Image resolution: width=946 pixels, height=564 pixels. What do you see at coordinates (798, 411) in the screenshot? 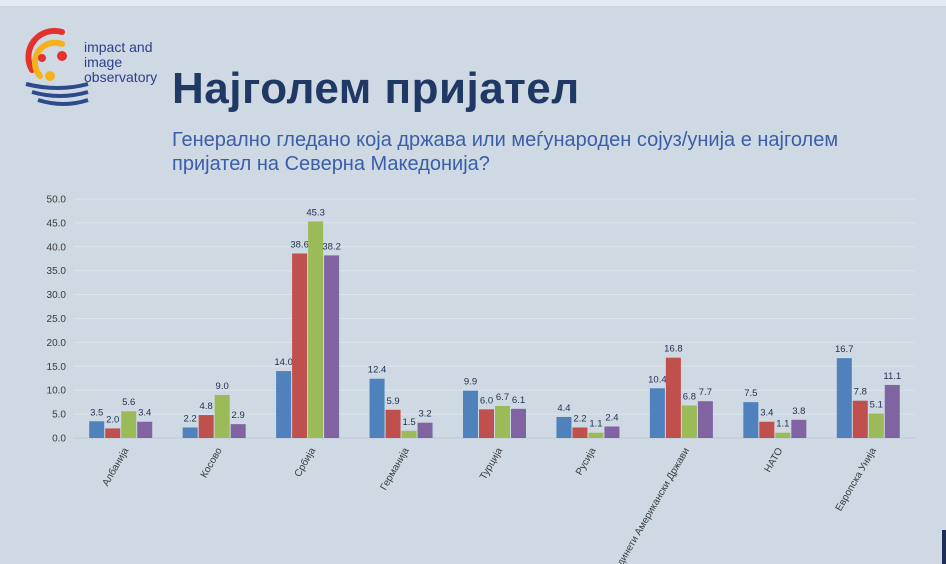
I see `data-label: 3.8` at bounding box center [798, 411].